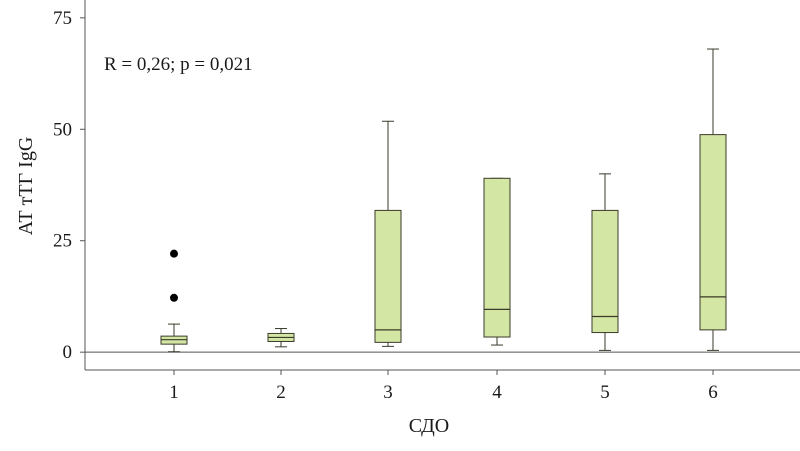 This screenshot has height=451, width=800. I want to click on x-tick-label: 5, so click(605, 392).